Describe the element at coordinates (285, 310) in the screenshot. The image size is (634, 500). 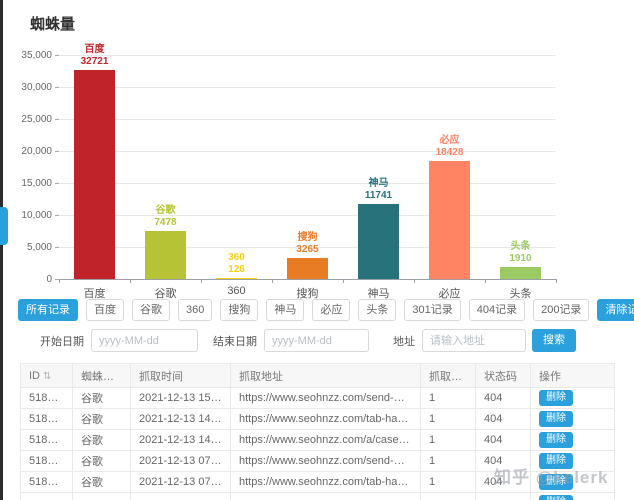
I see `filter-button: 神马` at that location.